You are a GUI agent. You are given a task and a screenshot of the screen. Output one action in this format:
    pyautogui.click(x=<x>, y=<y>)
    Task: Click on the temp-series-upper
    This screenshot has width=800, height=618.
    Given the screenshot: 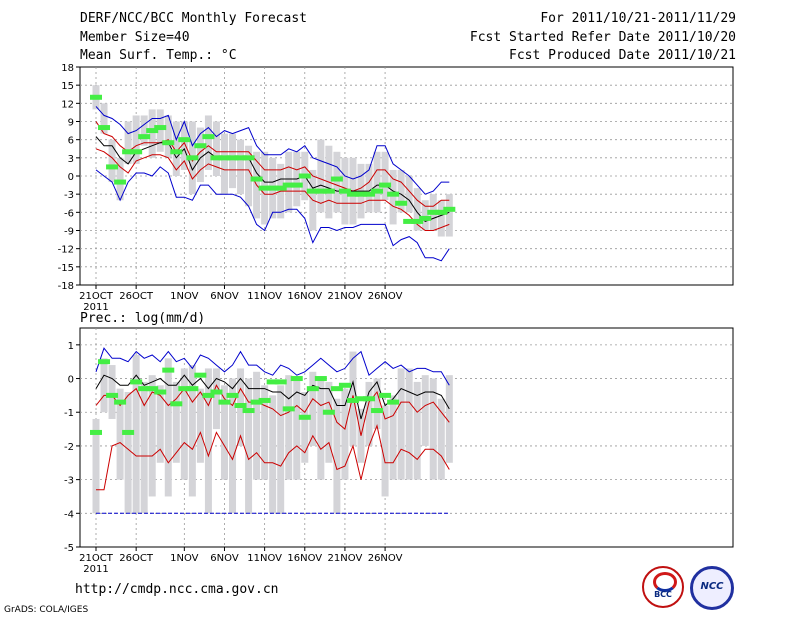 What is the action you would take?
    pyautogui.click(x=272, y=150)
    